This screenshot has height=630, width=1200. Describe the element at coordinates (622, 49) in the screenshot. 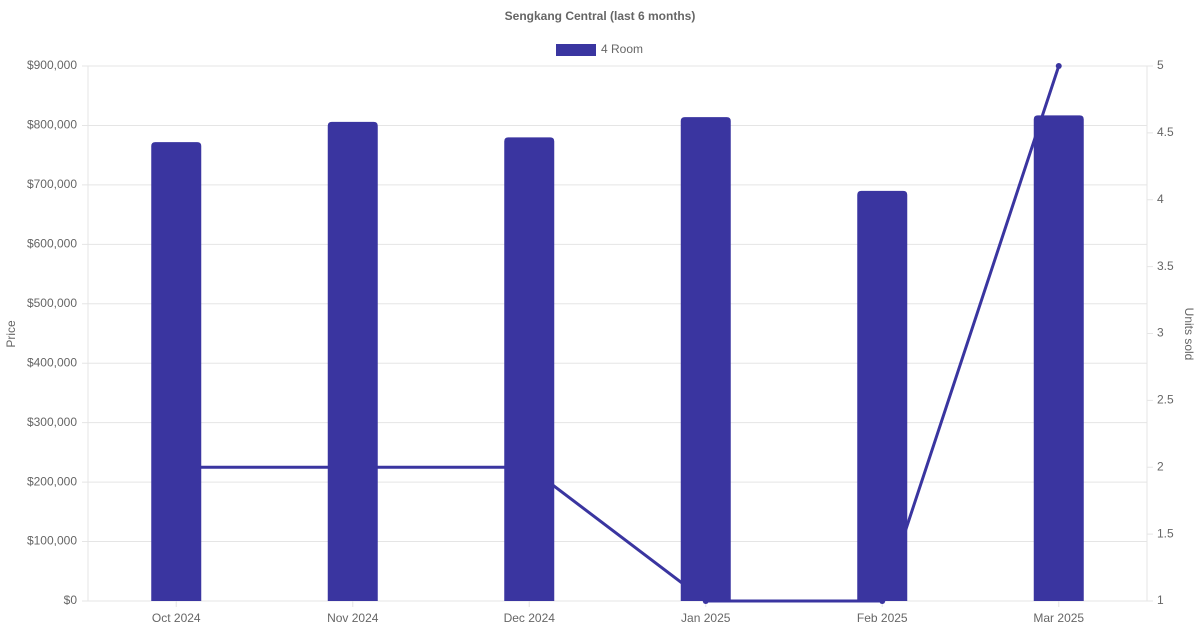

I see `legend-label: 4 Room` at that location.